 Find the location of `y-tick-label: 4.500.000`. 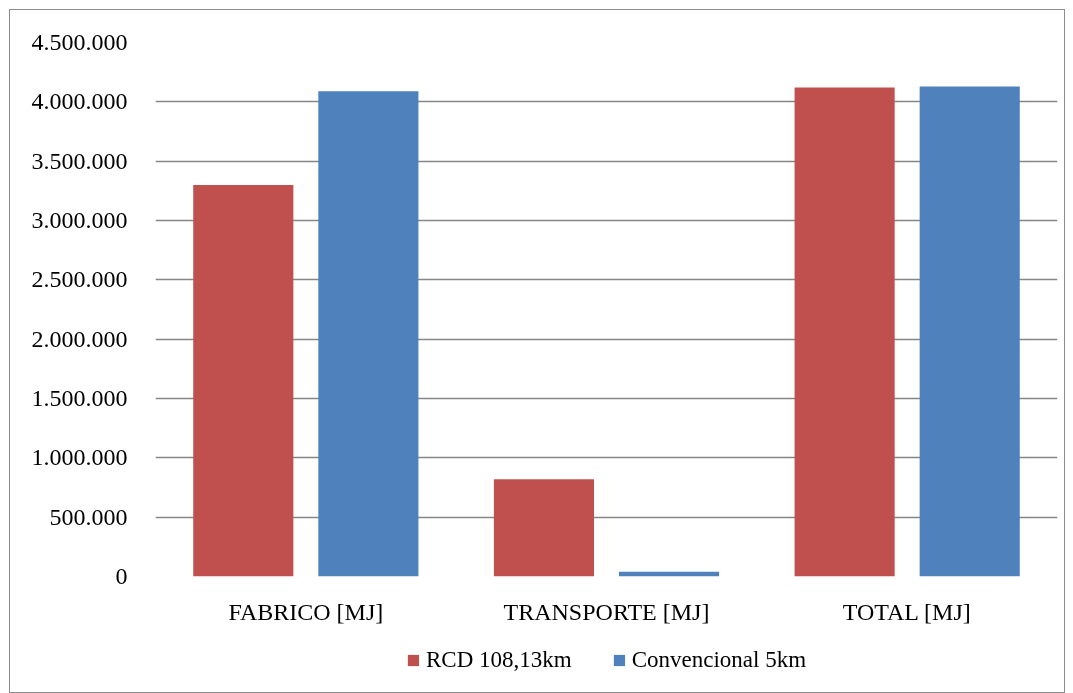

y-tick-label: 4.500.000 is located at coordinates (79, 42).